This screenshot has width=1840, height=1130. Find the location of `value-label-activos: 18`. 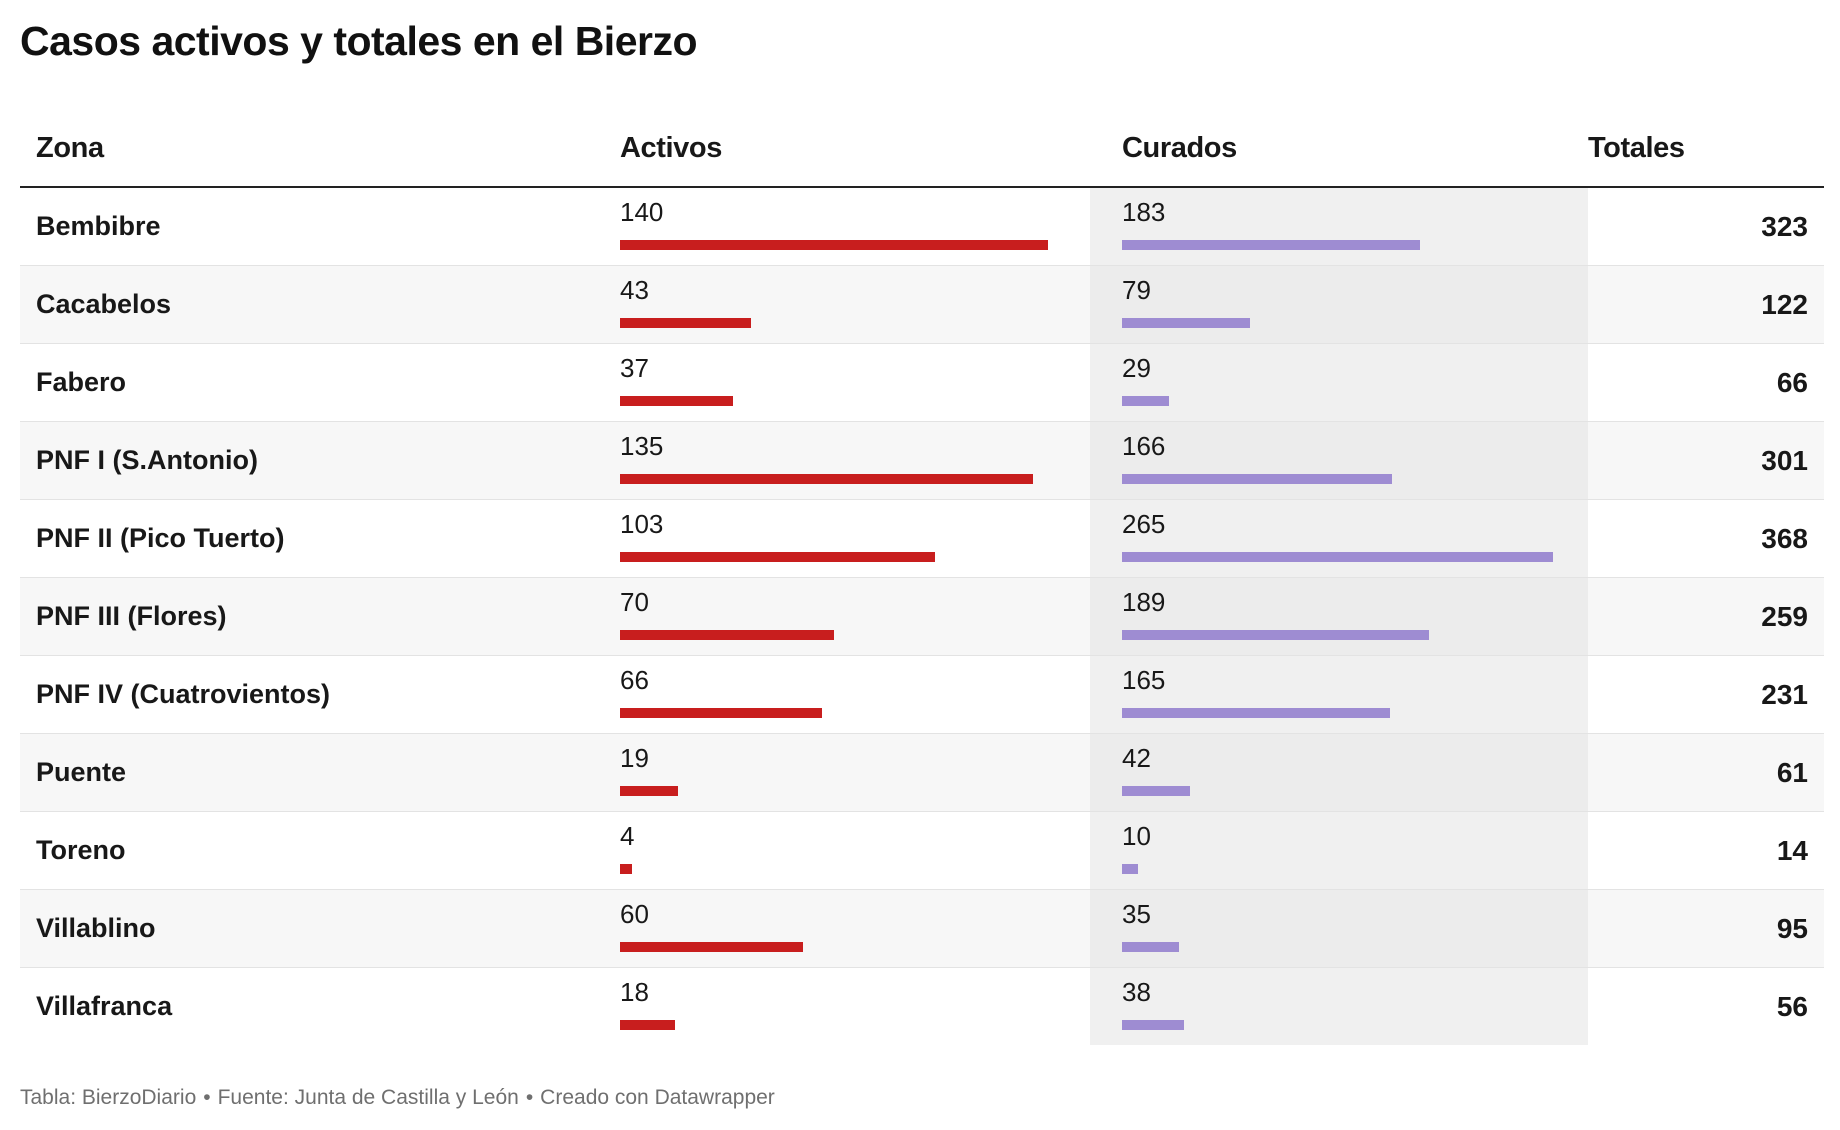

value-label-activos: 18 is located at coordinates (634, 992).